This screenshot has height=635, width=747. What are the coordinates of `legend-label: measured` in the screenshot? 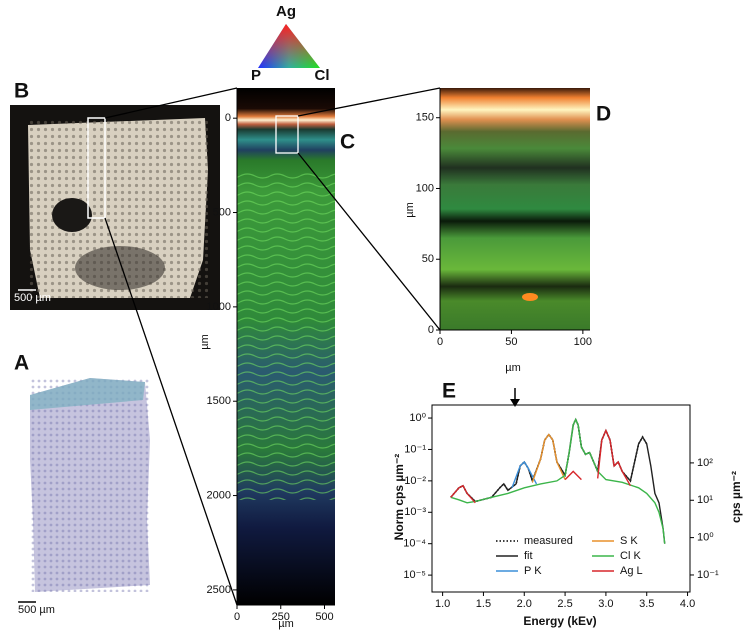 It's located at (548, 541).